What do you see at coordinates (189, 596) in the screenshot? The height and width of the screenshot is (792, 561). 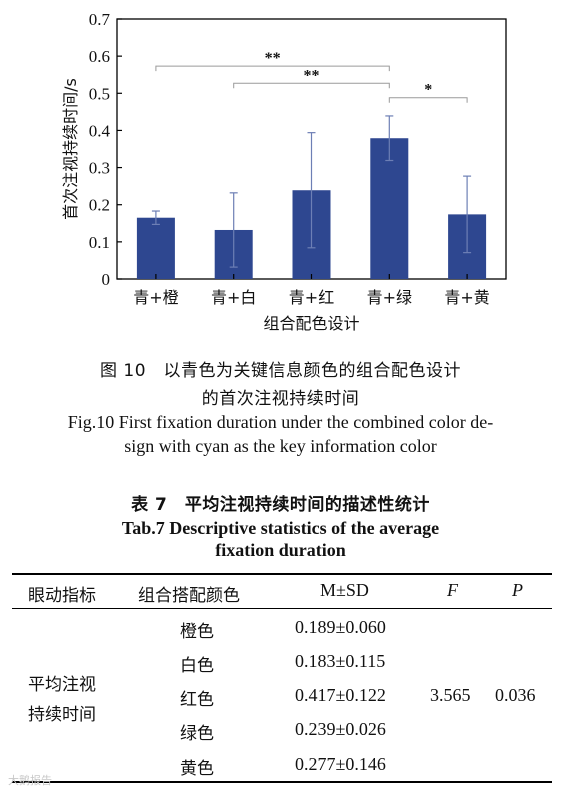 I see `header-color: 组合搭配颜色` at bounding box center [189, 596].